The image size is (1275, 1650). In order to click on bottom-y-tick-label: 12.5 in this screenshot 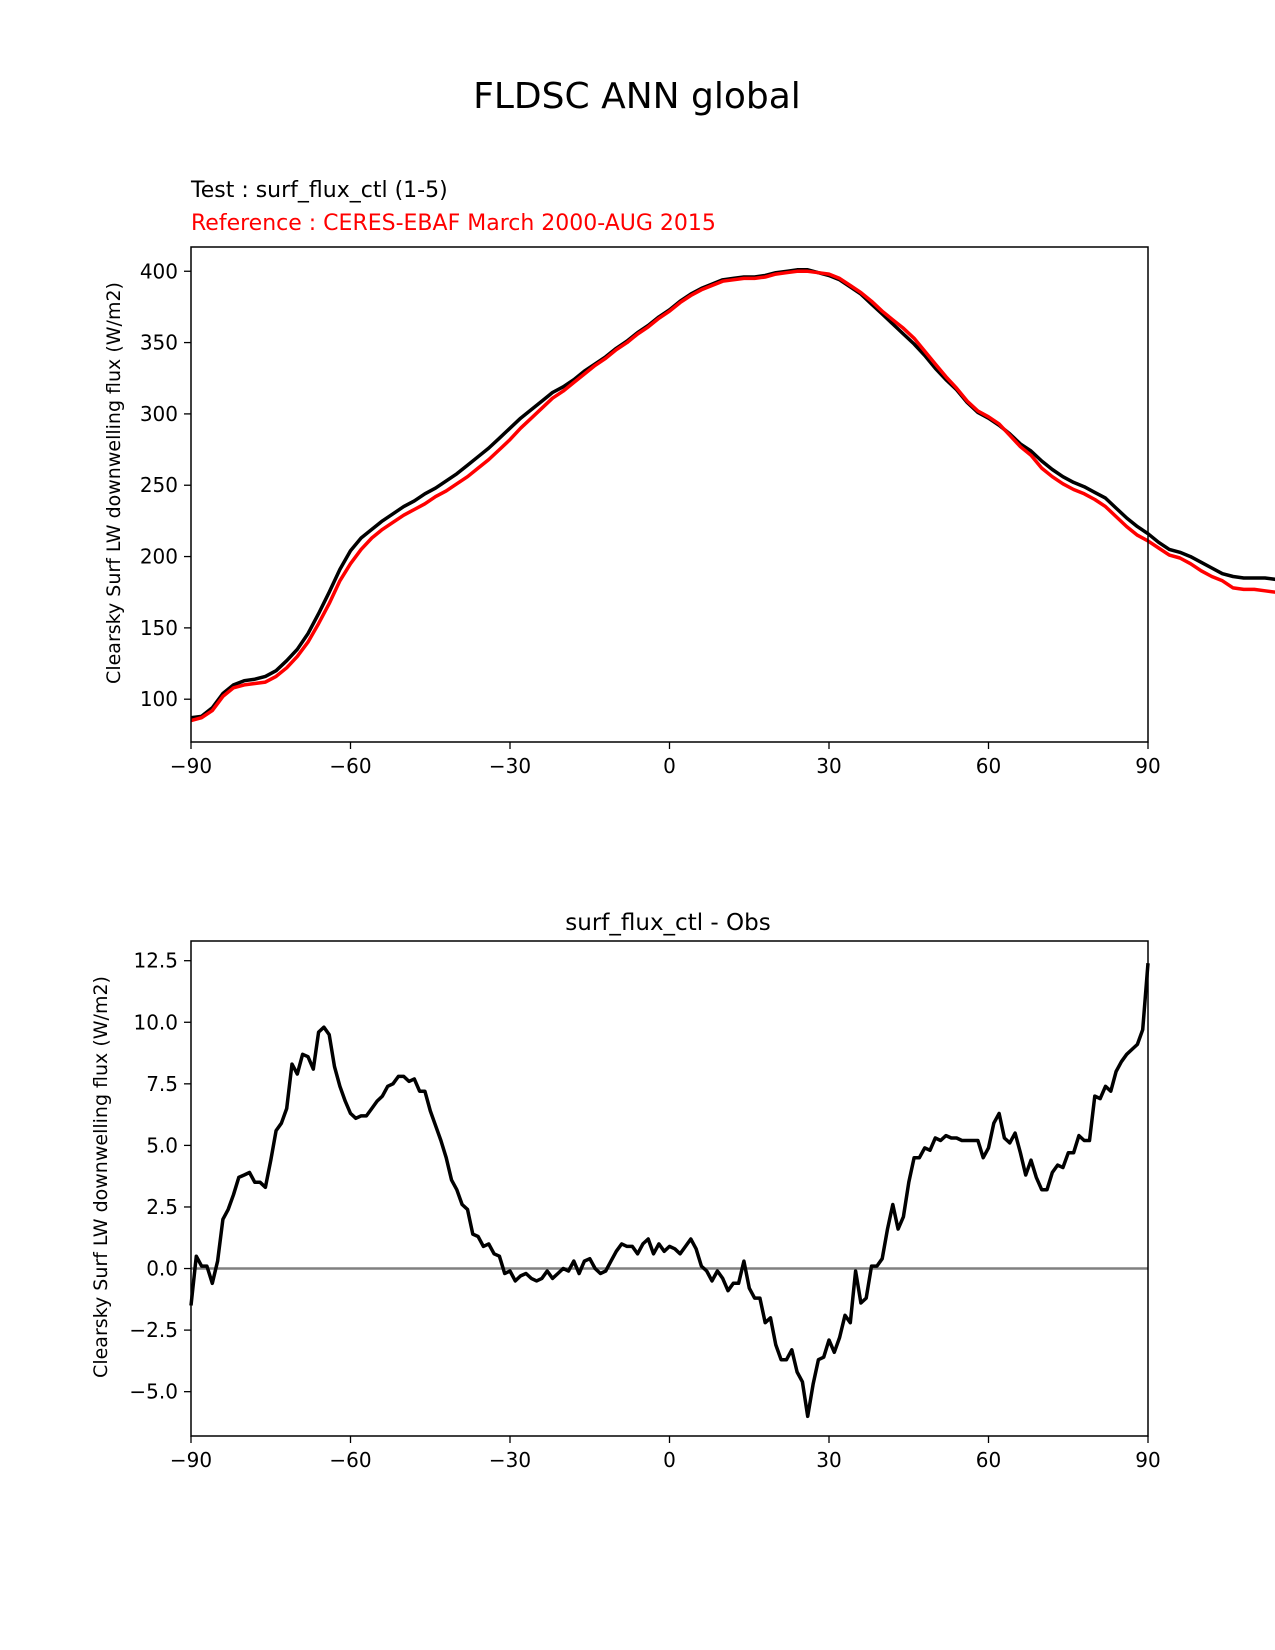, I will do `click(155, 961)`.